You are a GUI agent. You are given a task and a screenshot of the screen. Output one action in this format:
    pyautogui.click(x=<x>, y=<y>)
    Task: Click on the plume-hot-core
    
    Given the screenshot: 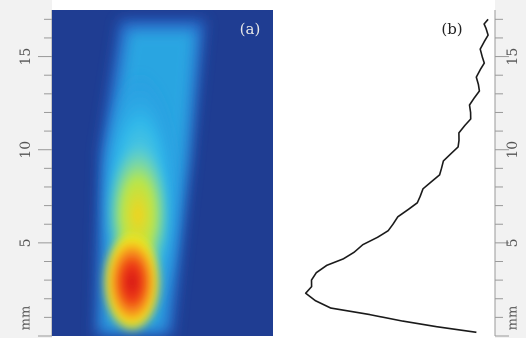 What is the action you would take?
    pyautogui.click(x=132, y=282)
    